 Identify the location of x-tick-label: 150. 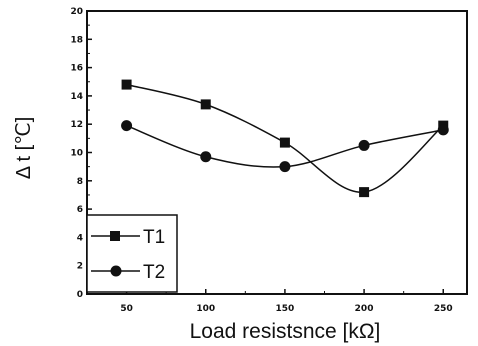
(285, 309).